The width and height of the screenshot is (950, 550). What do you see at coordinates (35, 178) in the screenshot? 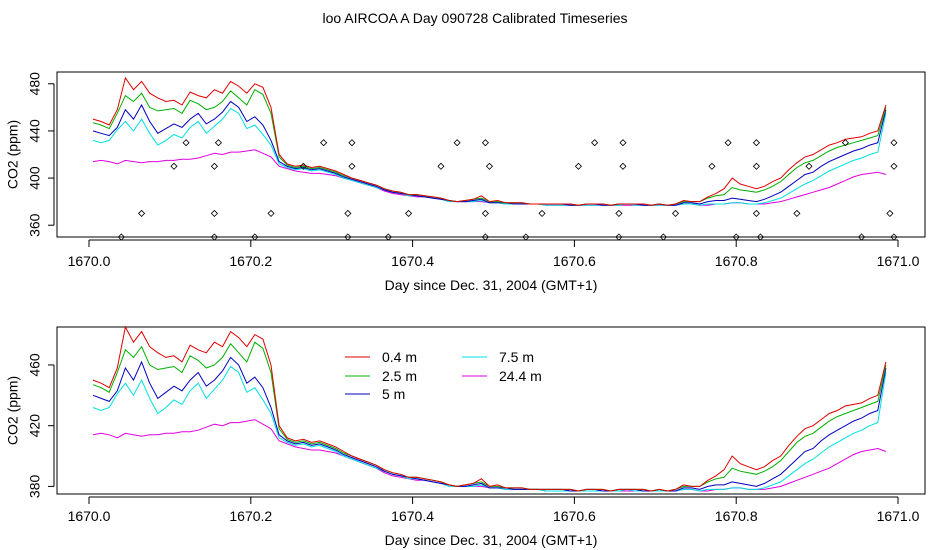
I see `y-tick-label: 400` at bounding box center [35, 178].